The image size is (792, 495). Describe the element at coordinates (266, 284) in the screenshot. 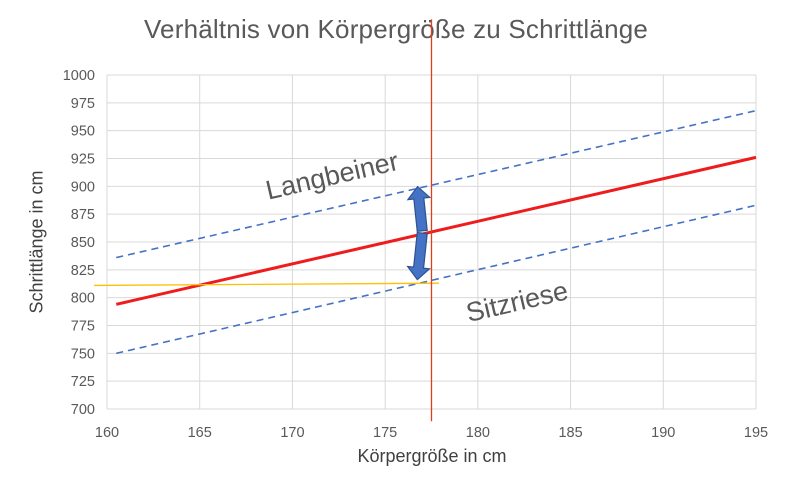

I see `series-line-horizontal-marker` at that location.